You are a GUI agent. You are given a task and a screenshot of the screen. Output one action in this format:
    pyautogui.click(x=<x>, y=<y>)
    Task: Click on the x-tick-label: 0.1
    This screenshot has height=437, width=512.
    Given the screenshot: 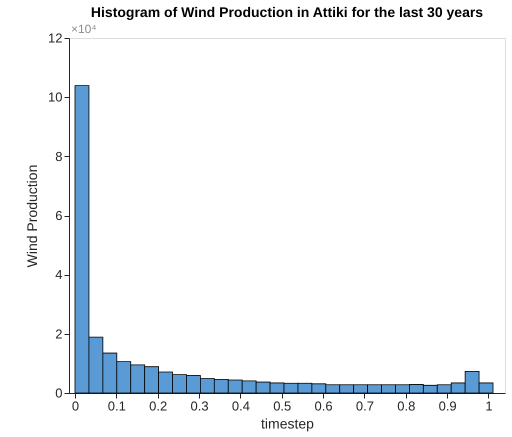 What is the action you would take?
    pyautogui.click(x=117, y=406)
    